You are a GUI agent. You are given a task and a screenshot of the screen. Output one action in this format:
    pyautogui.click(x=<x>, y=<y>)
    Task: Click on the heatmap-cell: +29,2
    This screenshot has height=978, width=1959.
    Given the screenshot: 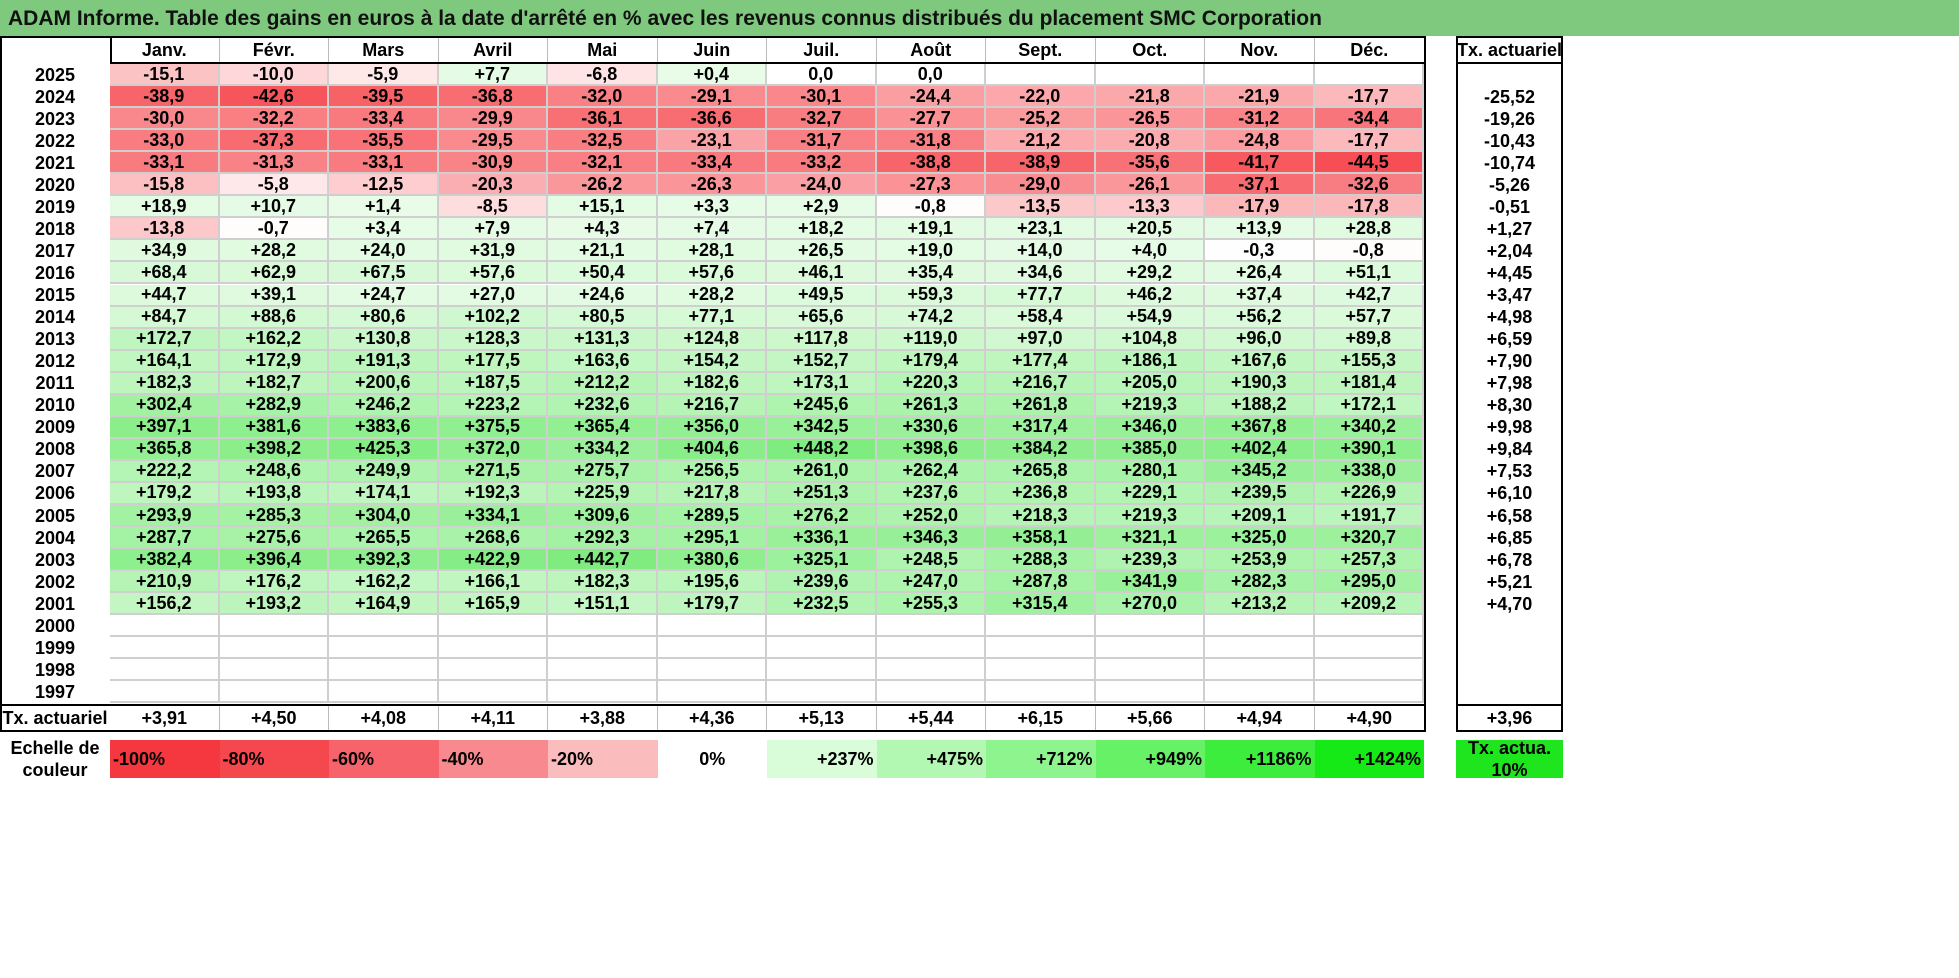 What is the action you would take?
    pyautogui.click(x=1150, y=273)
    